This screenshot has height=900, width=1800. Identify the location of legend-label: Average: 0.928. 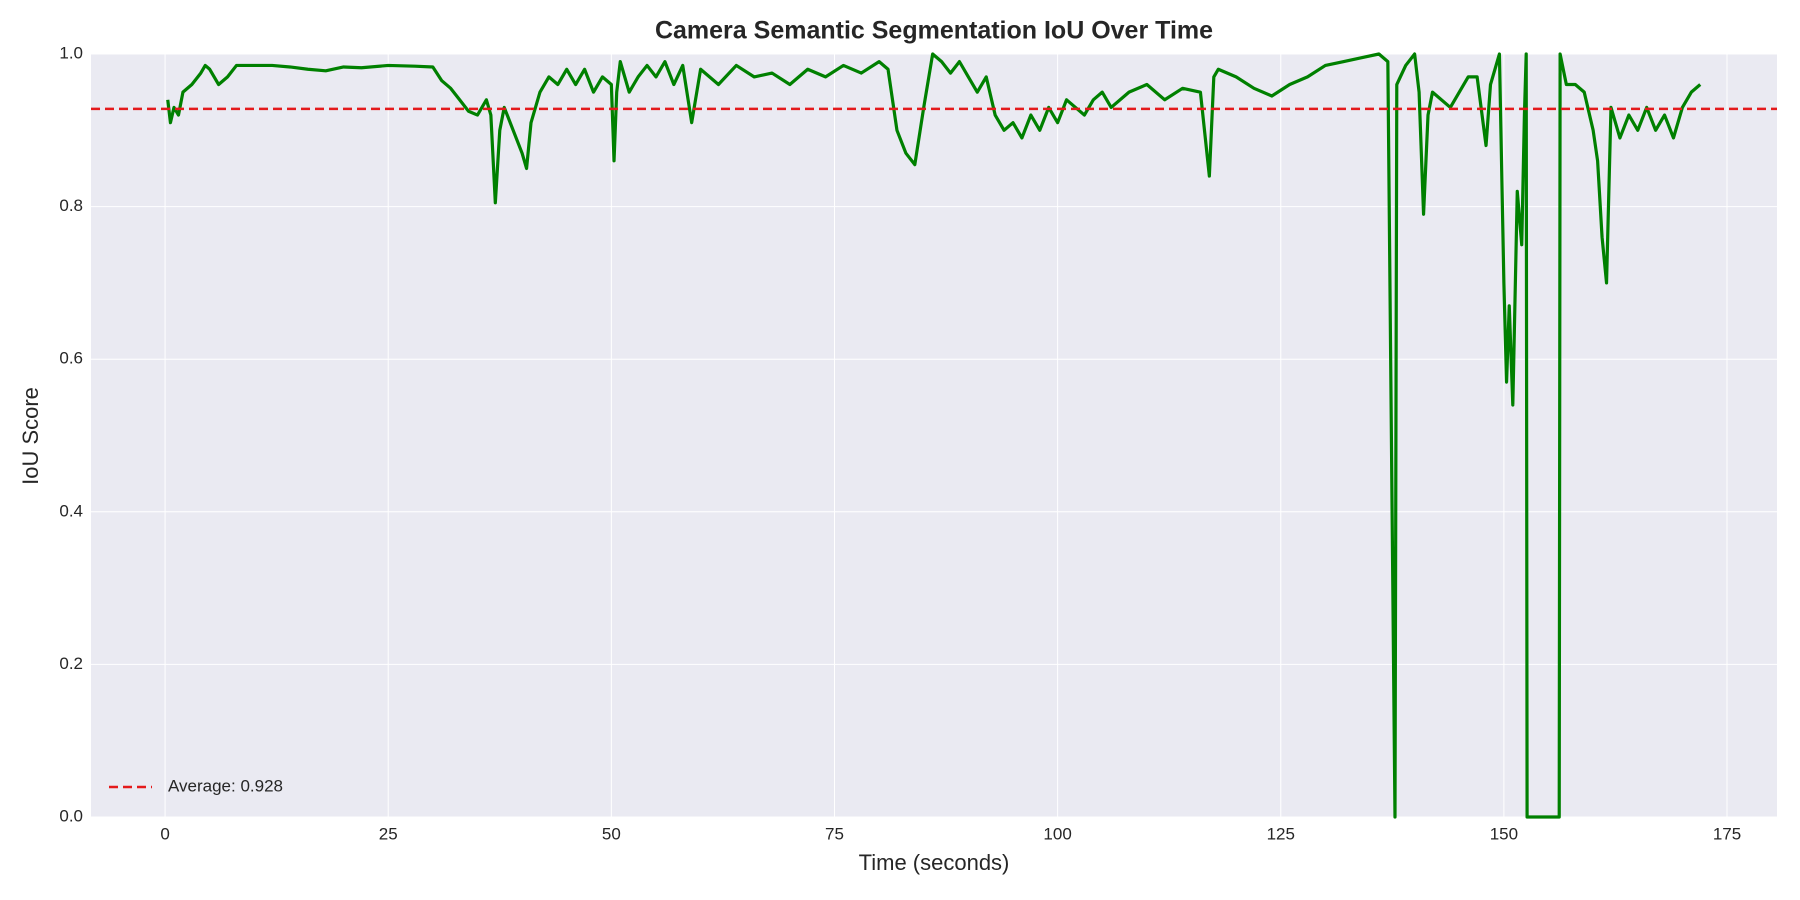
(225, 785).